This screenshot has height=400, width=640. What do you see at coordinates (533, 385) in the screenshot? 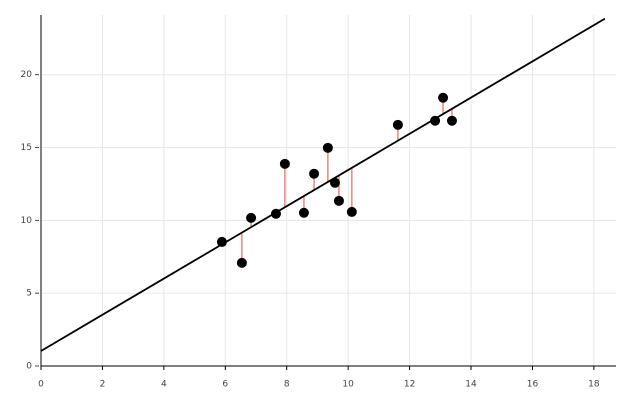
I see `x-tick-label: 16` at bounding box center [533, 385].